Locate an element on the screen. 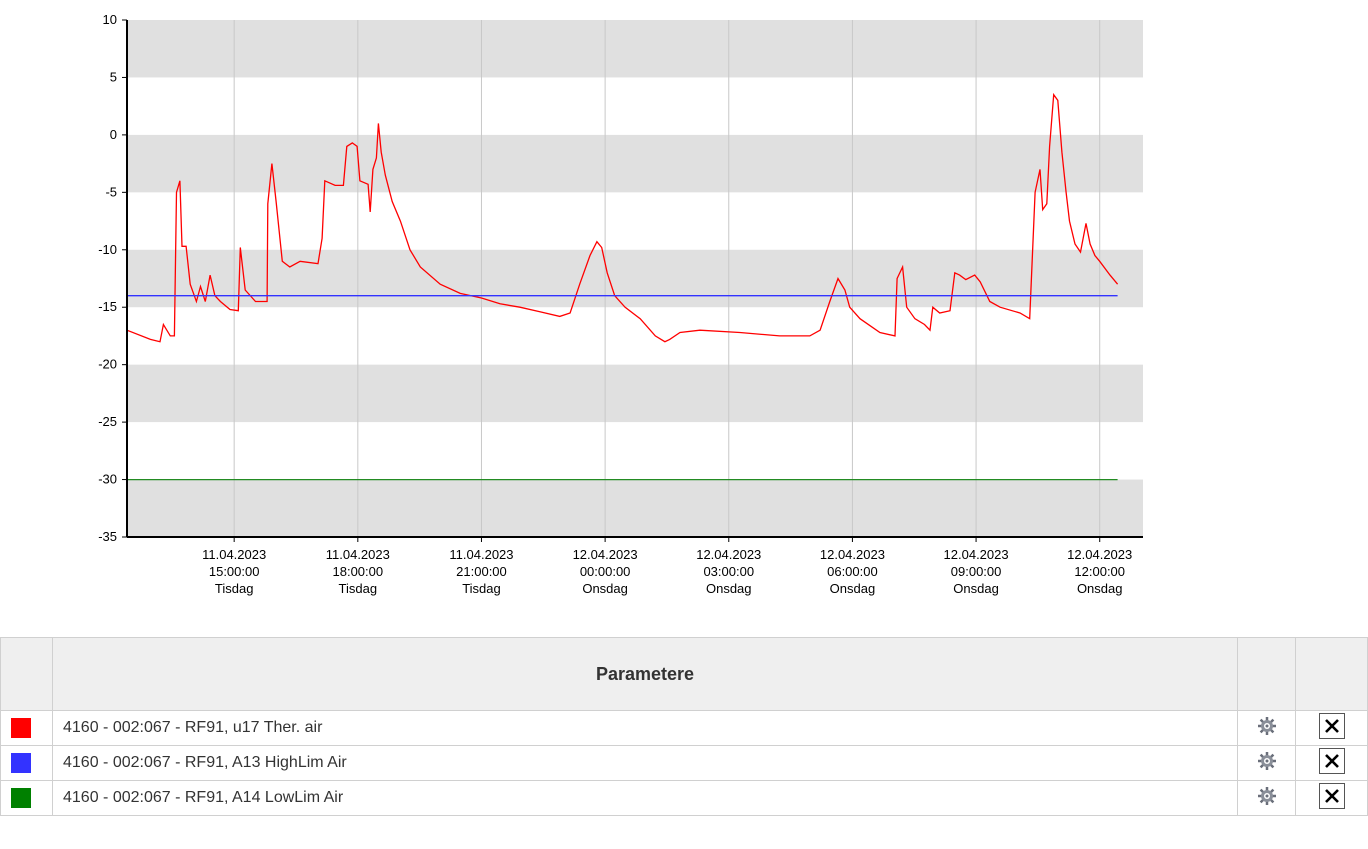  x-tick-label: 12.04.2023 03:00:00 Onsdag is located at coordinates (728, 571).